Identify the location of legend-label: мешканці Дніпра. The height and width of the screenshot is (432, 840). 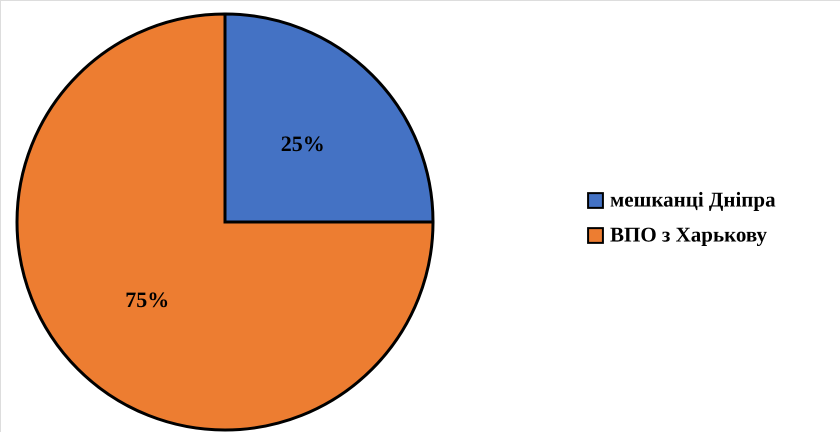
(693, 200).